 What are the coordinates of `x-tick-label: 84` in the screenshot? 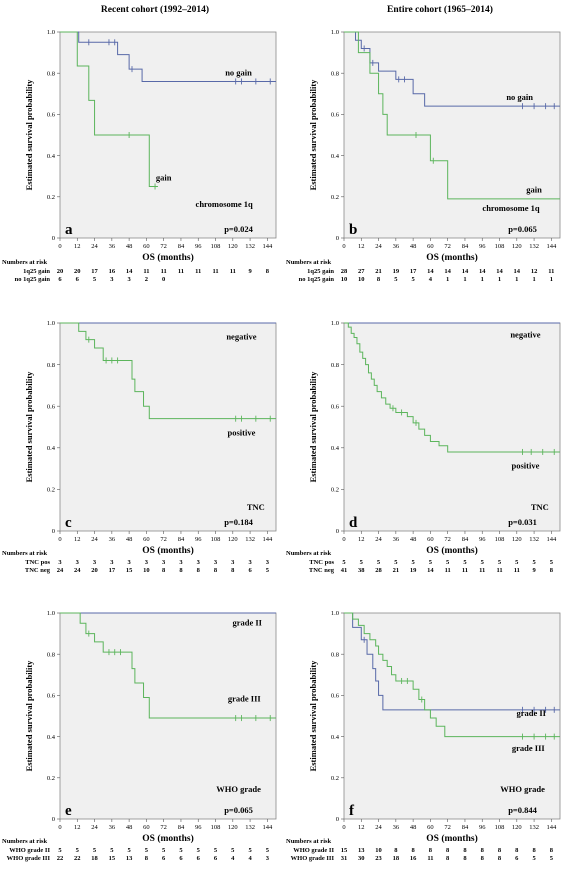 It's located at (465, 539).